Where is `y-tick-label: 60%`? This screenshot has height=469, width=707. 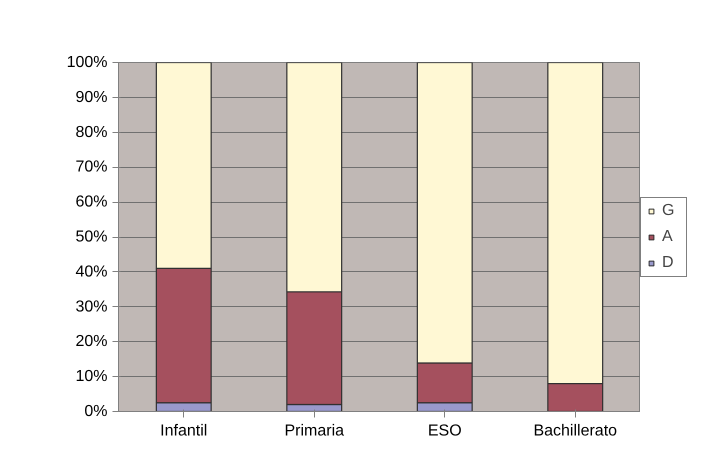 y-tick-label: 60% is located at coordinates (91, 202).